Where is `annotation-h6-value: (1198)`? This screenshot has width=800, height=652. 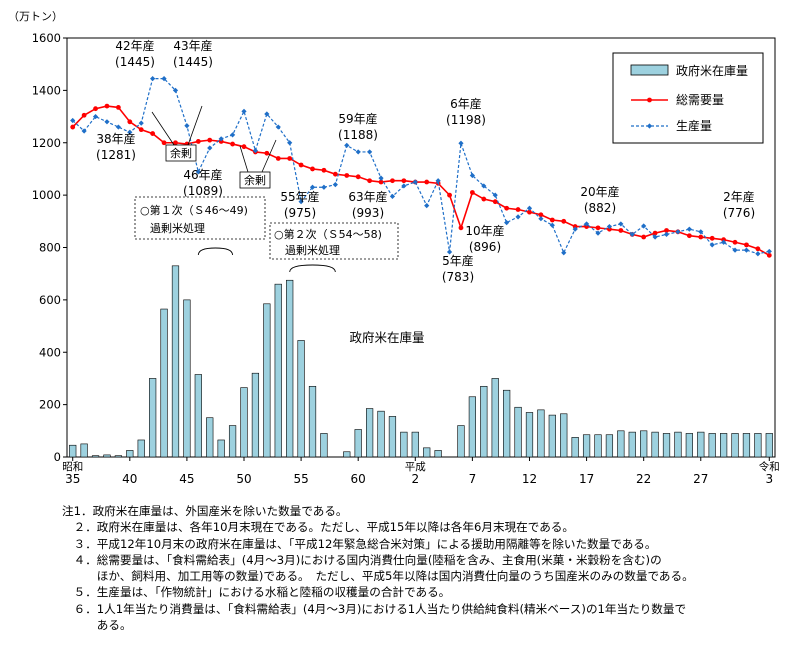
annotation-h6-value: (1198) is located at coordinates (466, 120).